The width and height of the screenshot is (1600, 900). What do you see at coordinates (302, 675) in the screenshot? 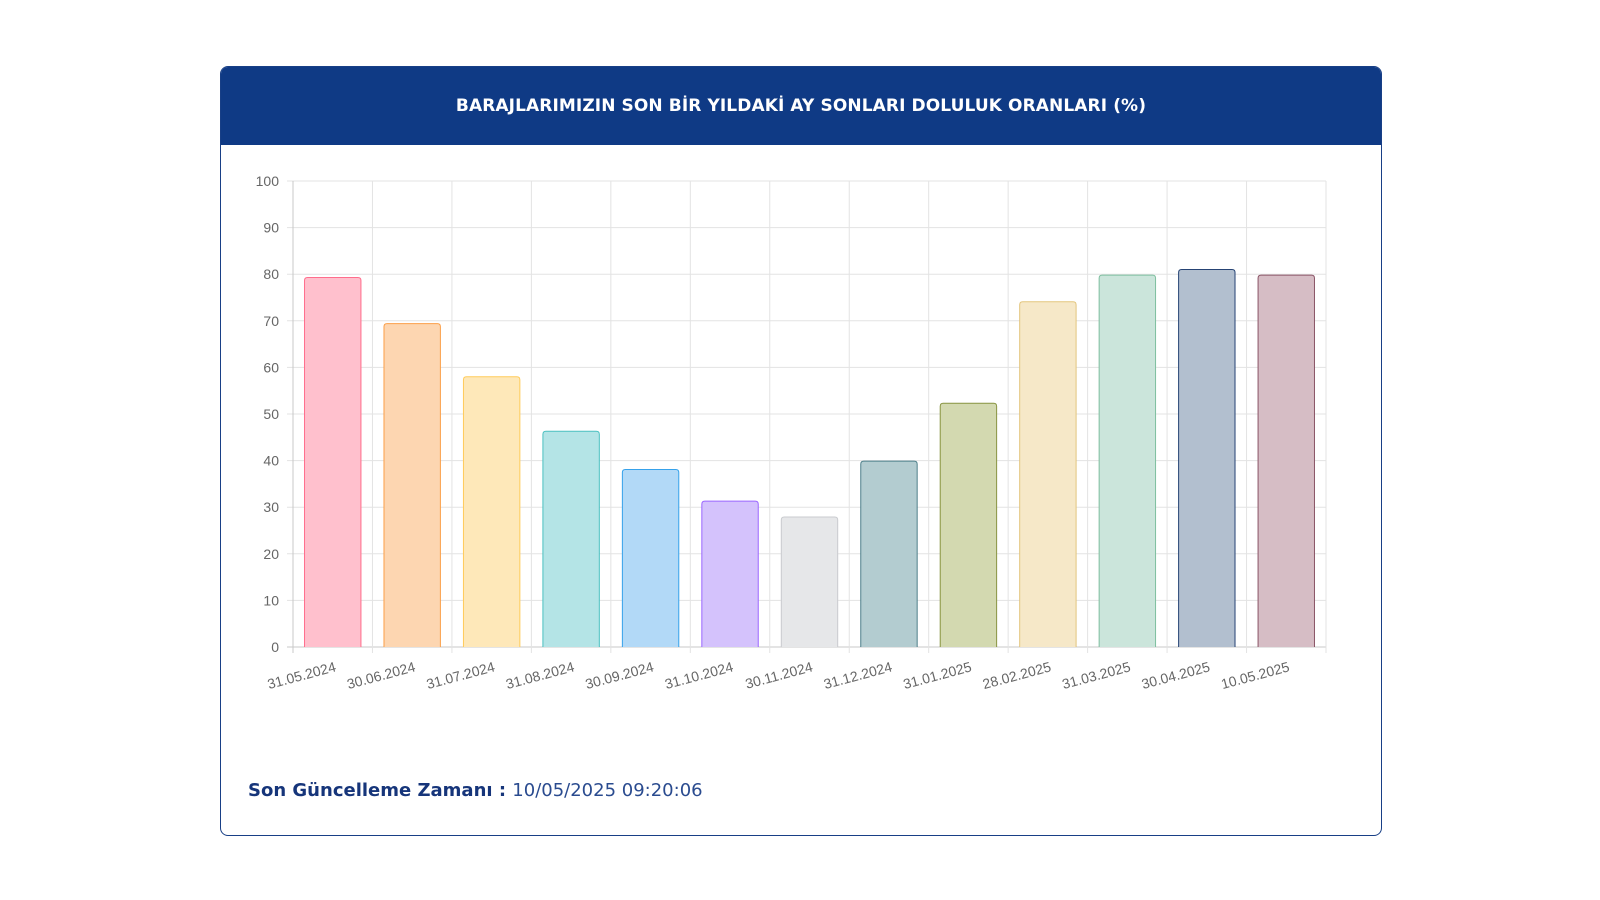
I see `x-tick-label: 31.05.2024` at bounding box center [302, 675].